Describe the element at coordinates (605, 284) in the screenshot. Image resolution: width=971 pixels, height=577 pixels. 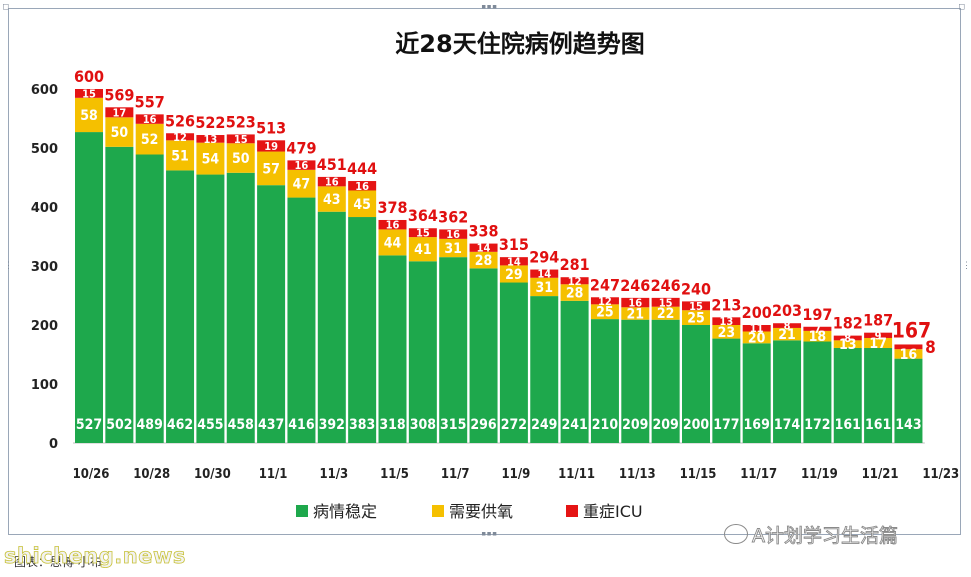
I see `label-total: 247` at that location.